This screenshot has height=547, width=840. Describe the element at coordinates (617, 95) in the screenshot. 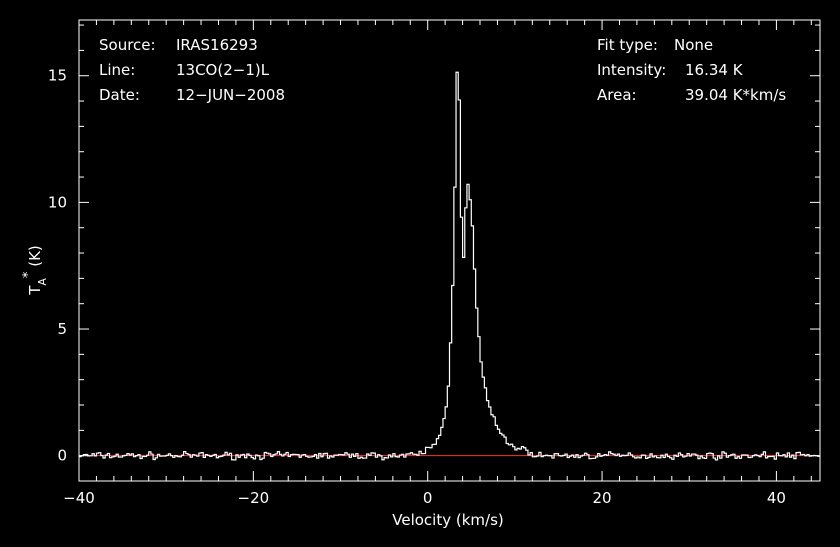

I see `info-area-key: Area:` at that location.